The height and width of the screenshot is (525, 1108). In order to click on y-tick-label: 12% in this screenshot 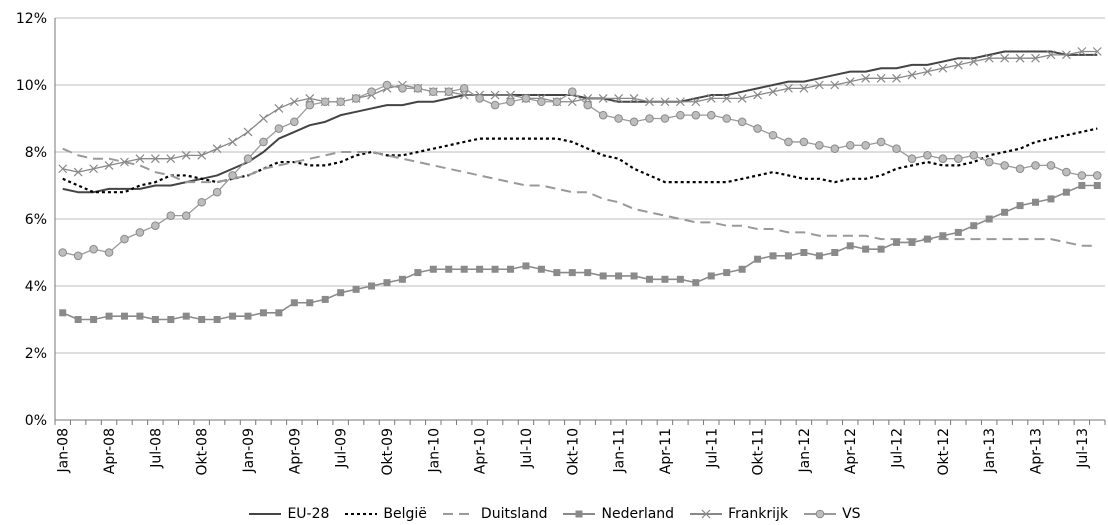, I will do `click(31, 19)`.